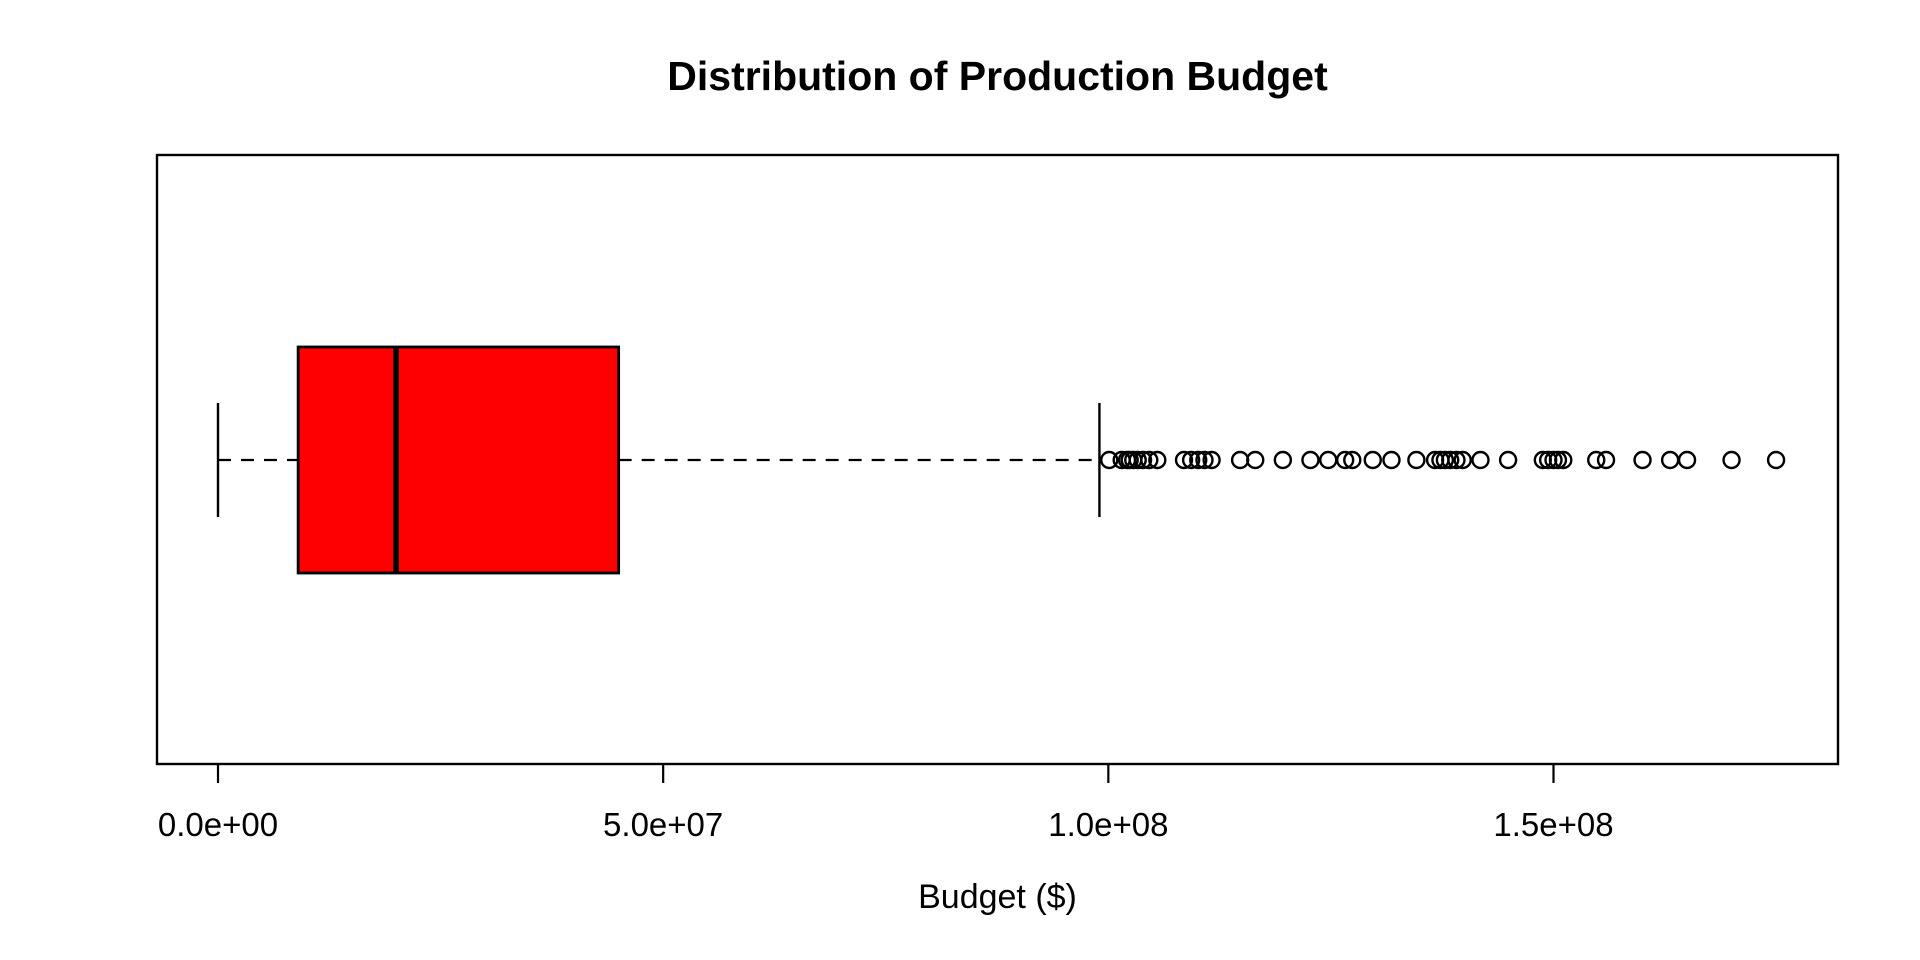  What do you see at coordinates (218, 824) in the screenshot?
I see `x-axis-tick-label: 0.0e+00` at bounding box center [218, 824].